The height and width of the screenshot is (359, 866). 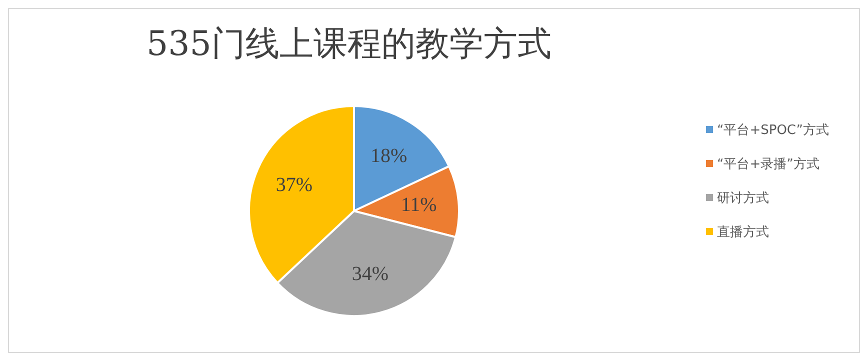 What do you see at coordinates (418, 205) in the screenshot?
I see `data-label: 11%` at bounding box center [418, 205].